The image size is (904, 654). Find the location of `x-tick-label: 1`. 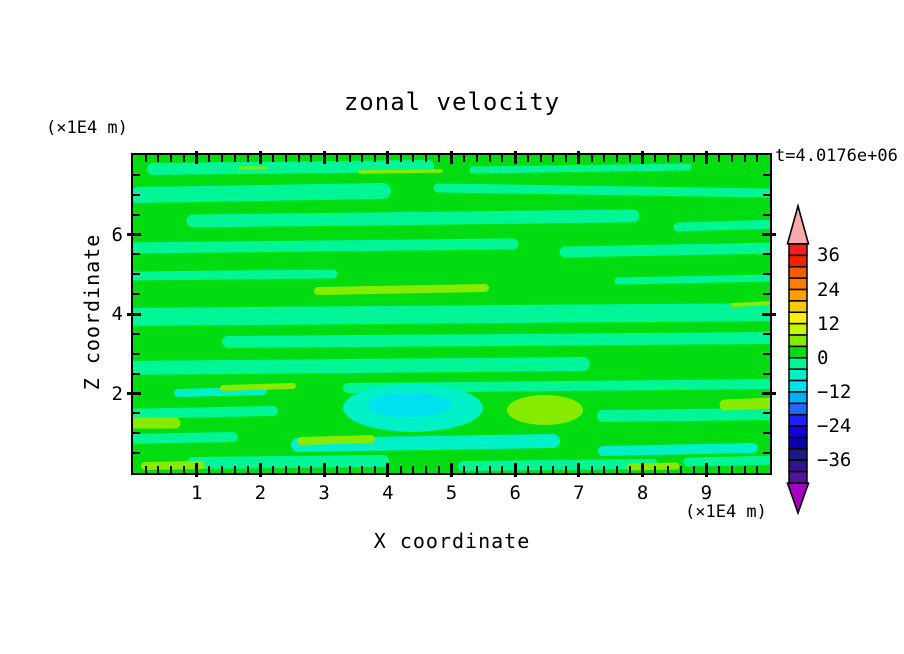

x-tick-label: 1 is located at coordinates (196, 493).